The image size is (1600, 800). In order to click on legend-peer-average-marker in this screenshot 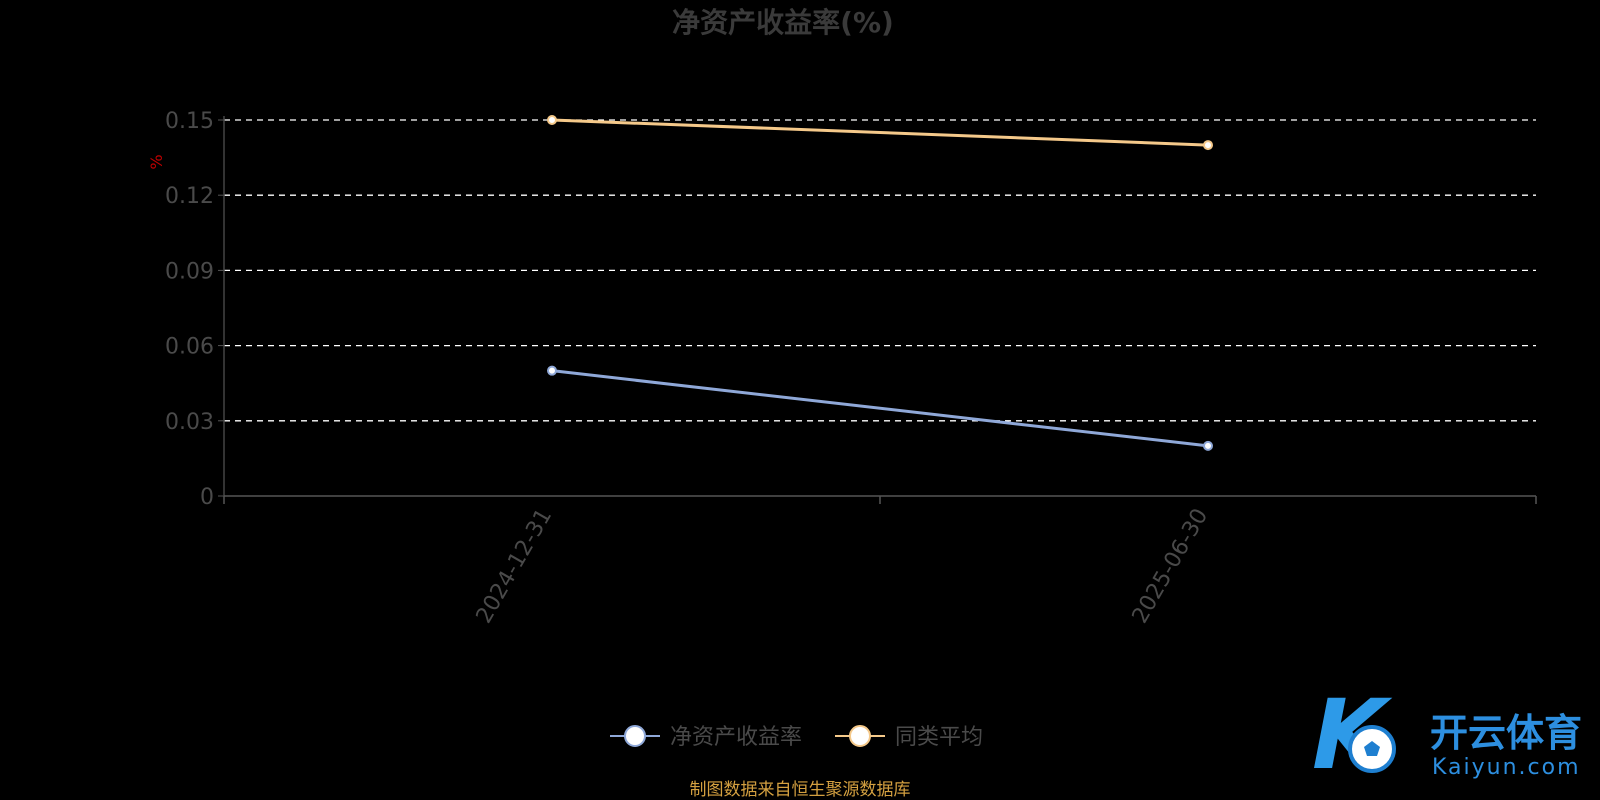, I will do `click(860, 736)`.